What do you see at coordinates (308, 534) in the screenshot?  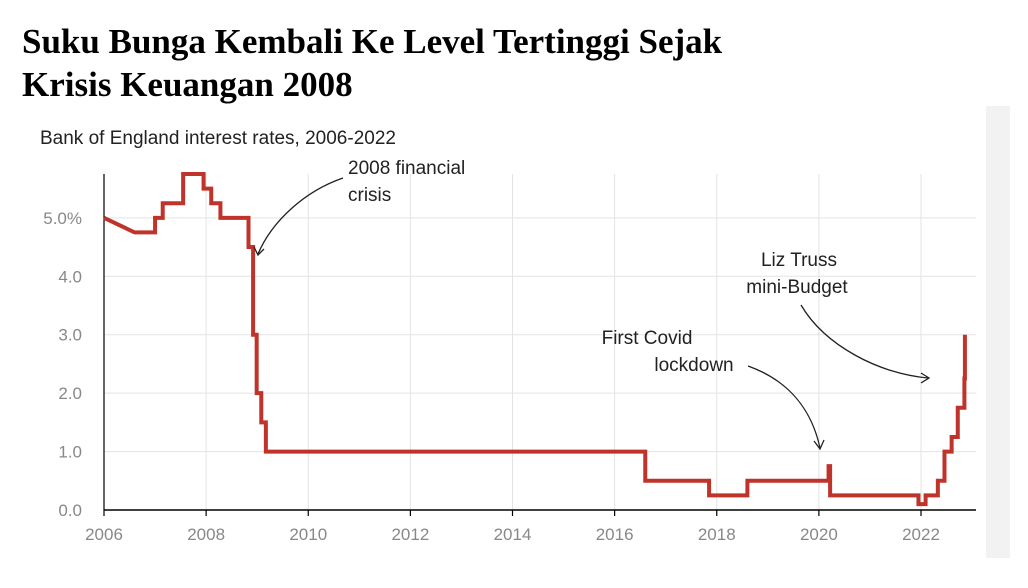 I see `x-tick-label-2010: 2010` at bounding box center [308, 534].